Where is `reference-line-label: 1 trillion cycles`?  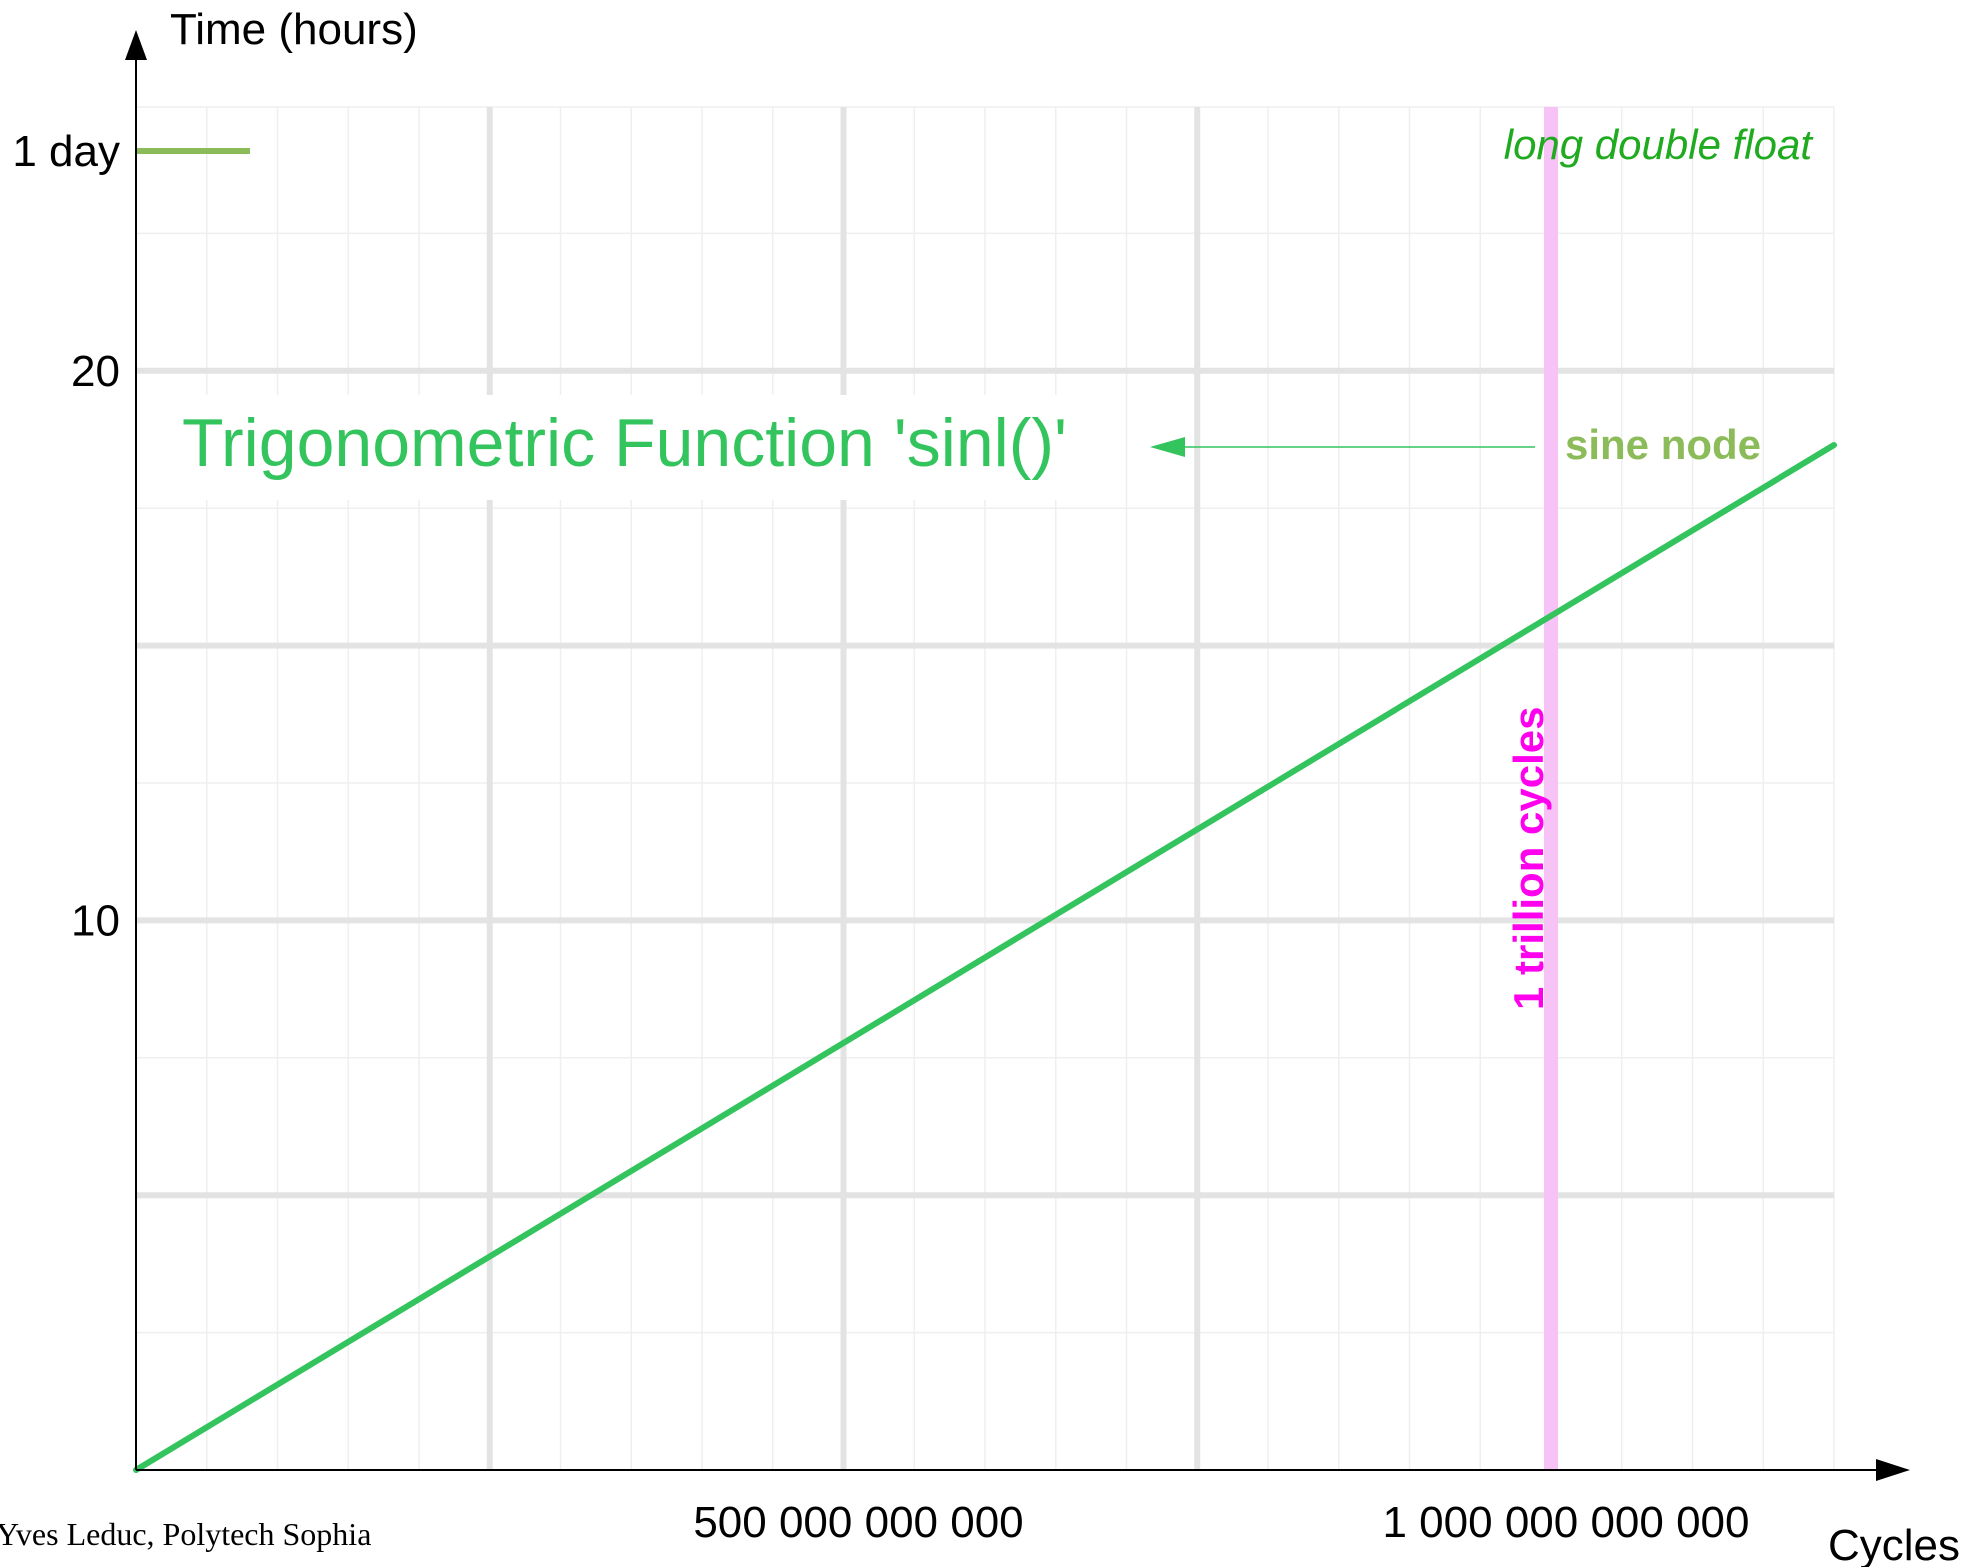 reference-line-label: 1 trillion cycles is located at coordinates (1528, 858).